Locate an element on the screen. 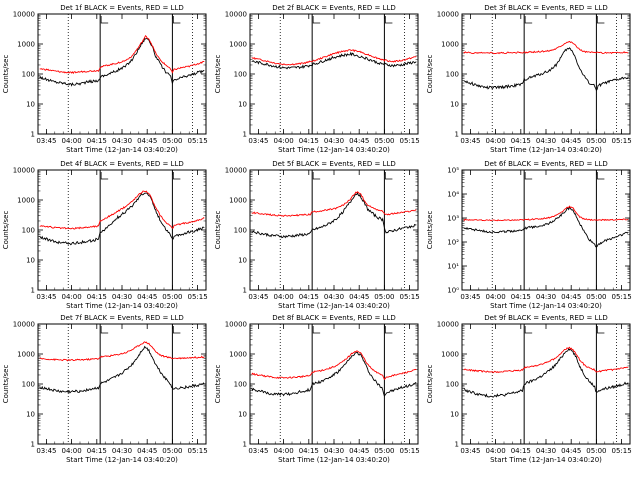  chart-title: Det 5f BLACK = Events, RED = LLD is located at coordinates (333, 164).